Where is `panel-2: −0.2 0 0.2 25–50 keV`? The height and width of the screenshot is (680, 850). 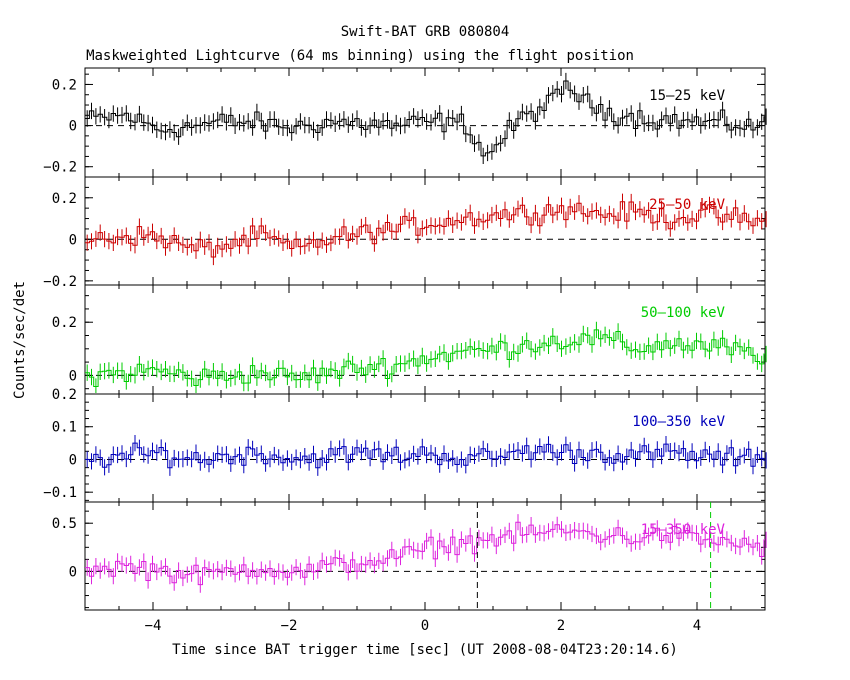 panel-2: −0.2 0 0.2 25–50 keV is located at coordinates (405, 233).